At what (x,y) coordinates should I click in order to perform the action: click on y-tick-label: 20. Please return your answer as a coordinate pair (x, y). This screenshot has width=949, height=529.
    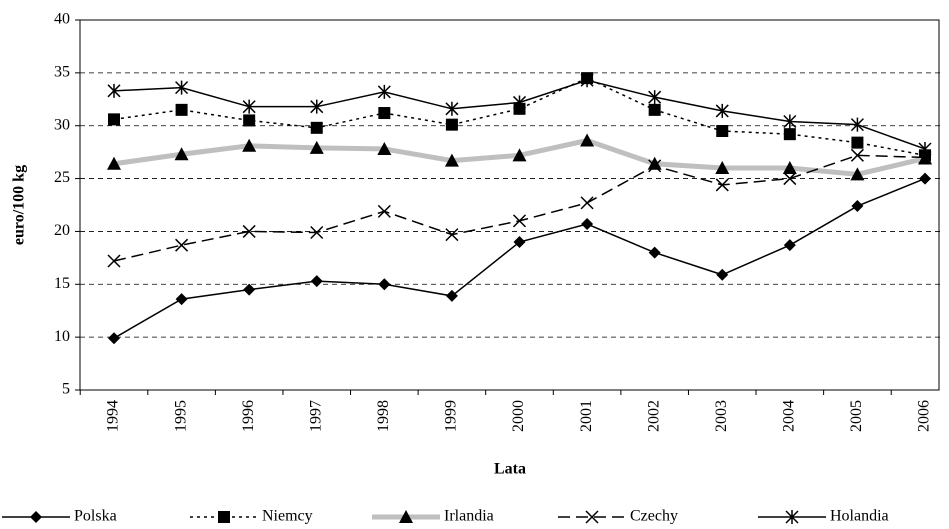
    Looking at the image, I should click on (62, 230).